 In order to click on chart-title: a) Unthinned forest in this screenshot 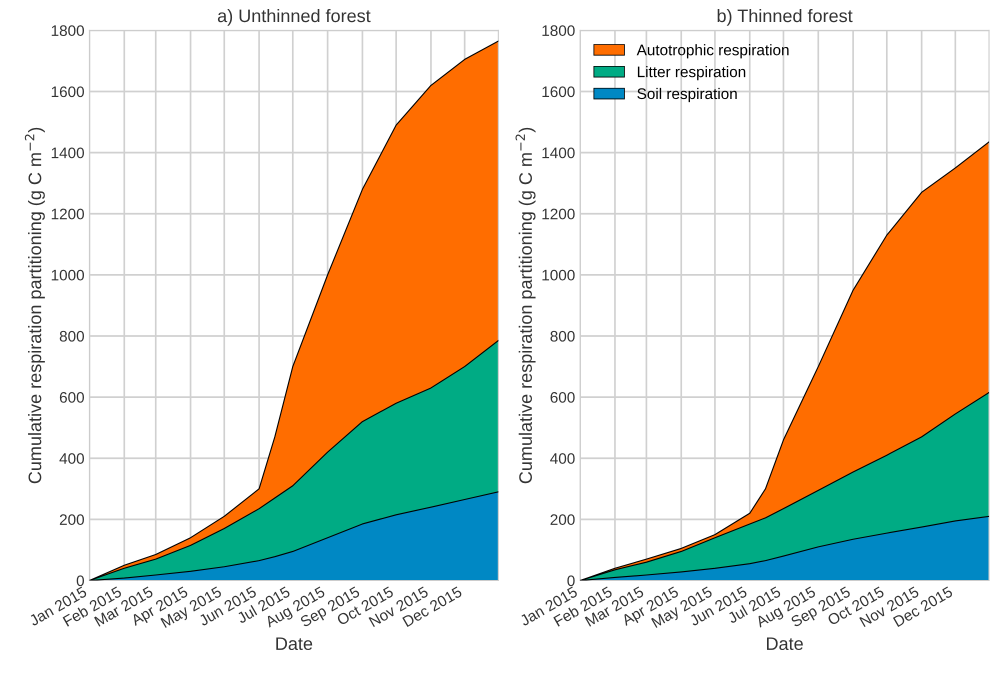, I will do `click(294, 17)`.